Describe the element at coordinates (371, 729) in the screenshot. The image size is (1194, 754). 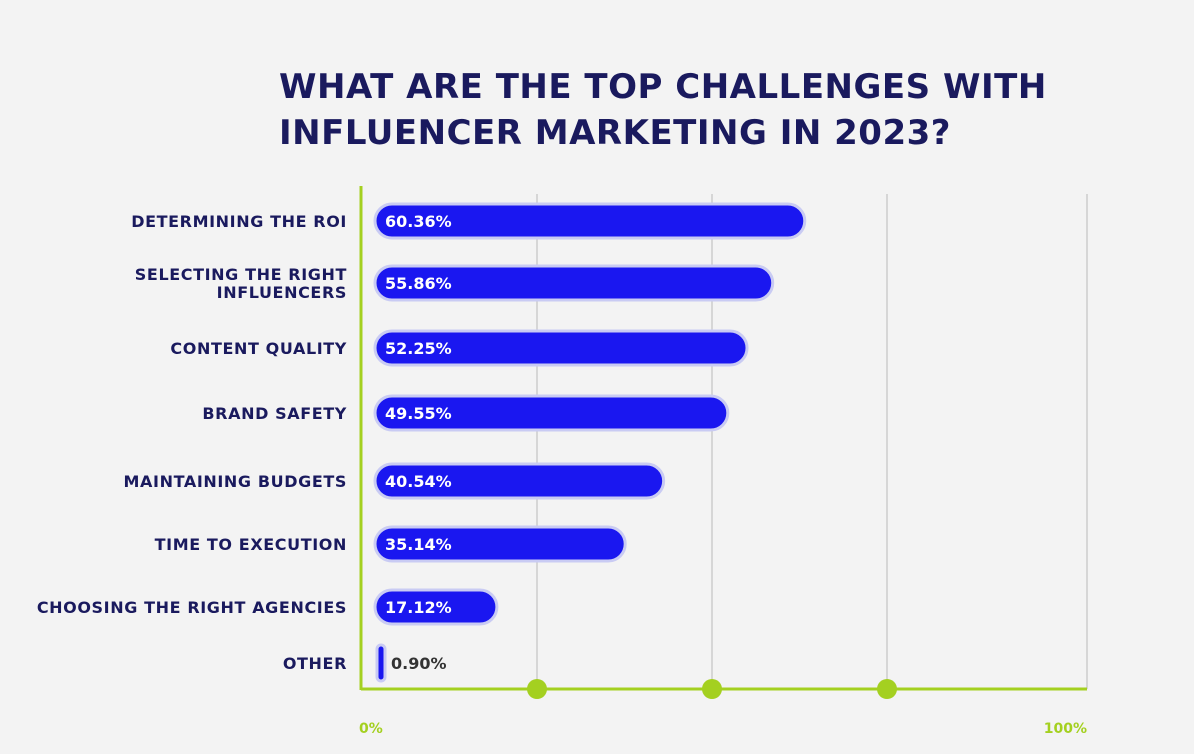
I see `x-tick-label-min: 0%` at that location.